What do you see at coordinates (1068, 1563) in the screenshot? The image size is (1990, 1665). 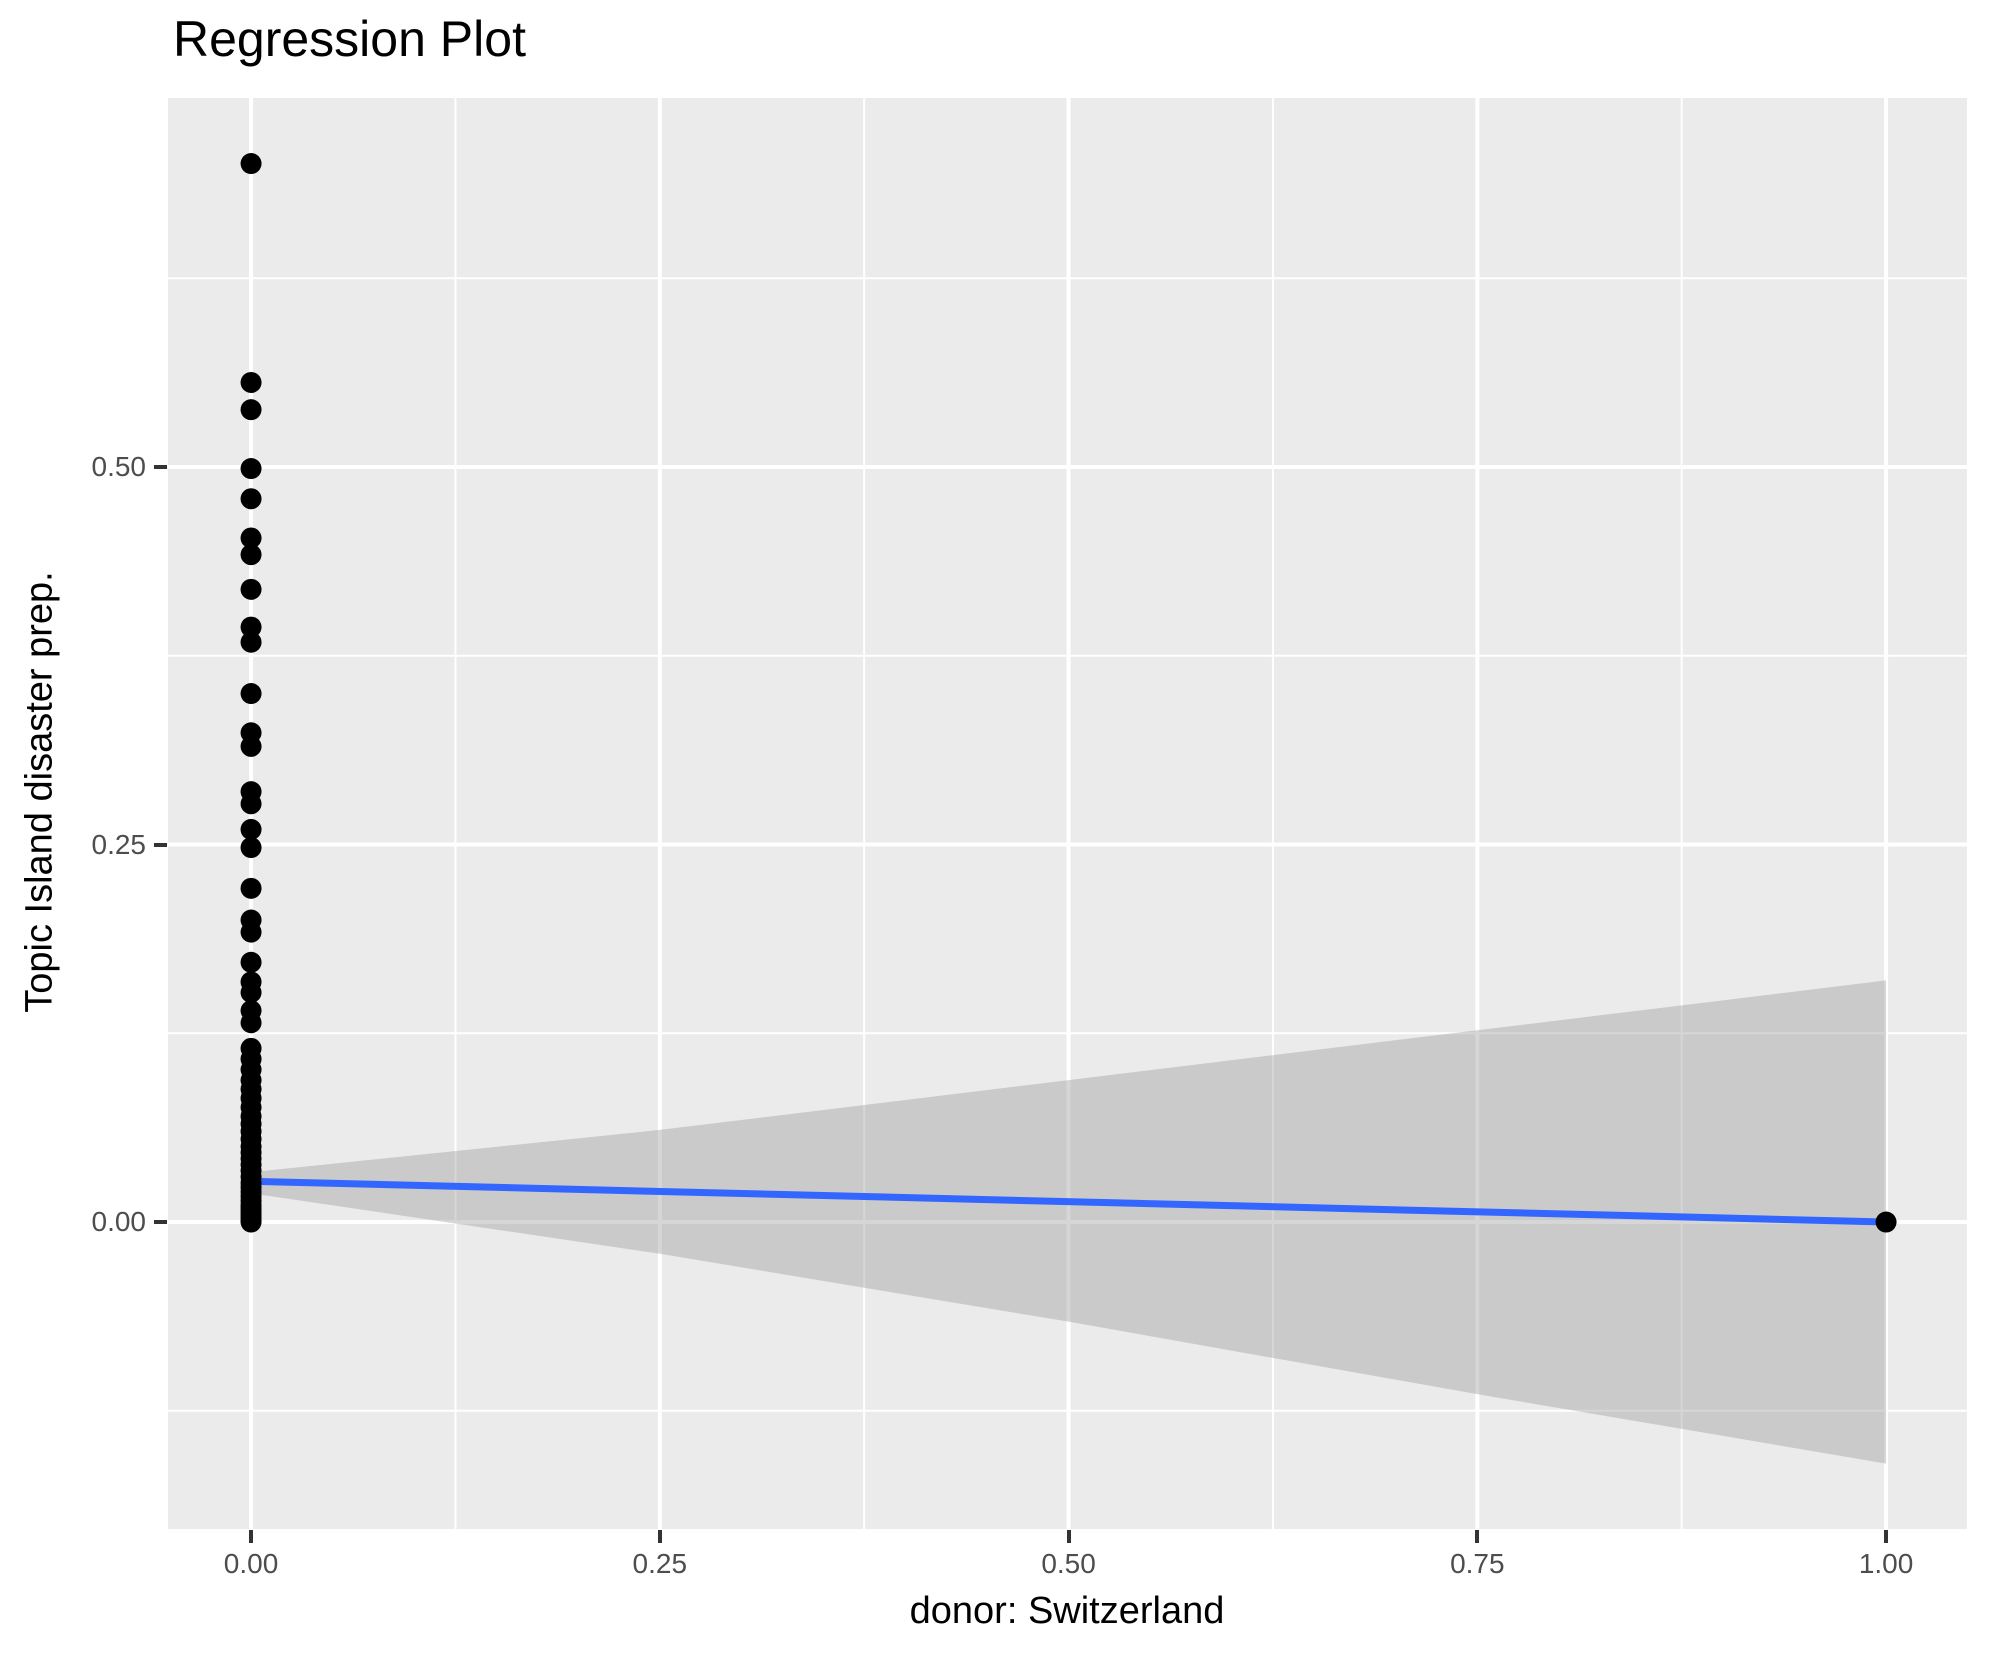 I see `x-tick-label: 0.50` at bounding box center [1068, 1563].